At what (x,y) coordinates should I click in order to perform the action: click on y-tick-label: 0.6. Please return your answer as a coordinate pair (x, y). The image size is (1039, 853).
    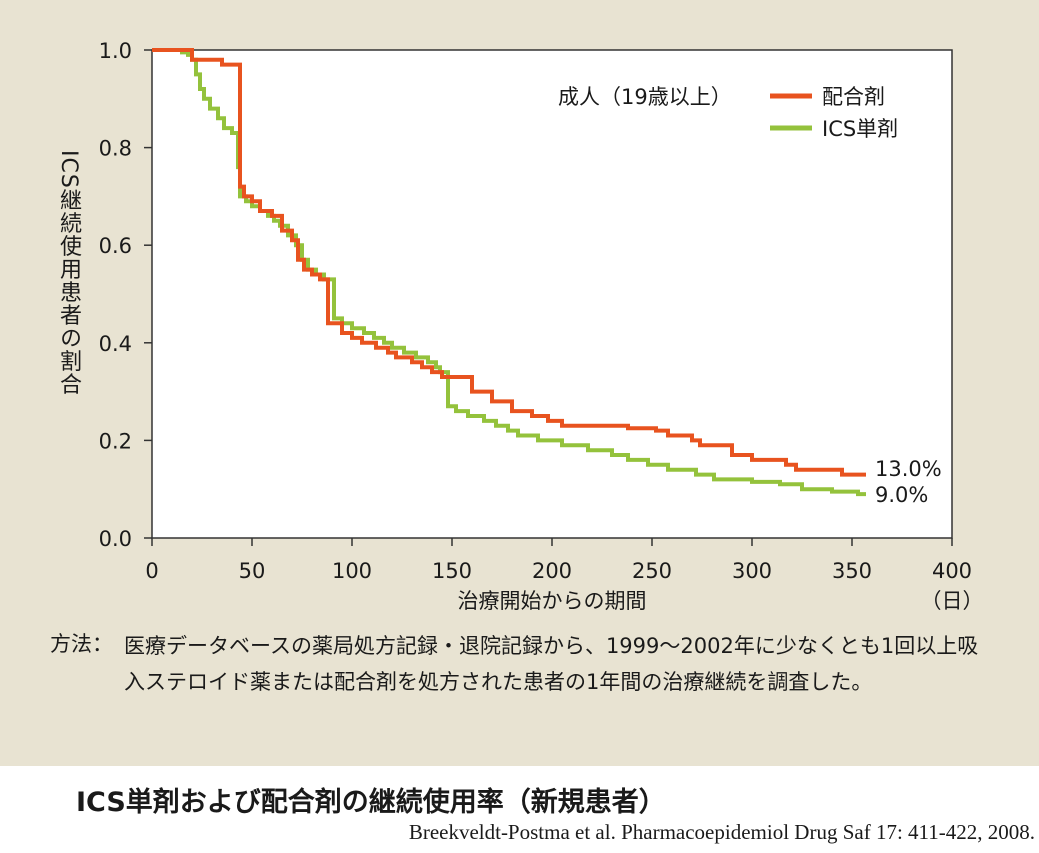
    Looking at the image, I should click on (115, 246).